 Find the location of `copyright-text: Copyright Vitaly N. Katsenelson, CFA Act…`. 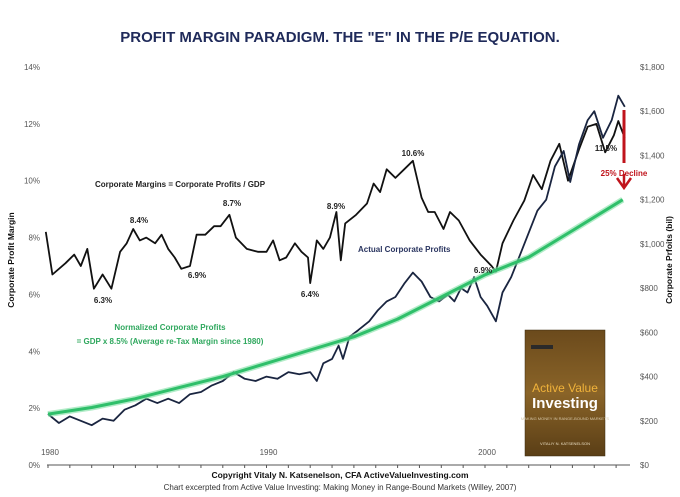

copyright-text: Copyright Vitaly N. Katsenelson, CFA Act… is located at coordinates (340, 475).